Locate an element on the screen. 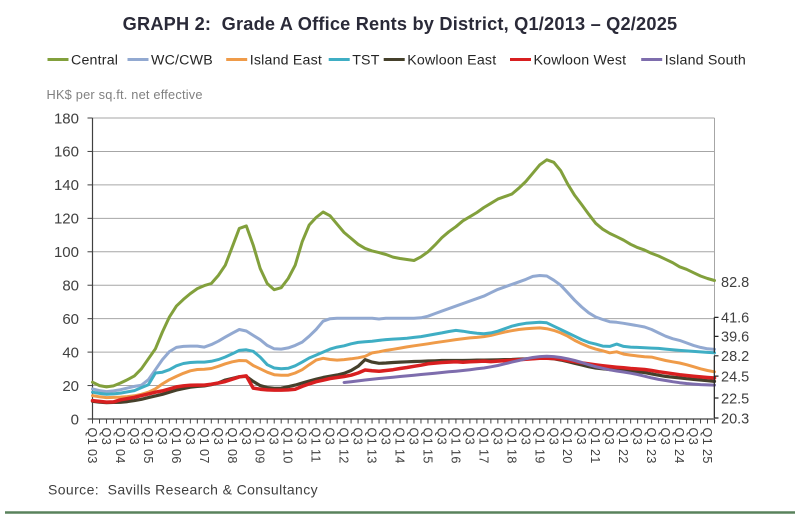 Image resolution: width=800 pixels, height=527 pixels. svg-text: Q1 25 is located at coordinates (707, 446).